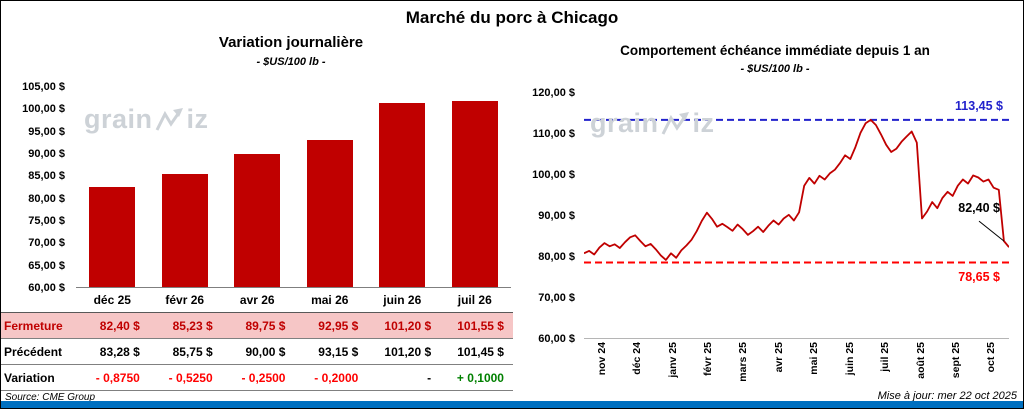 This screenshot has width=1024, height=409. I want to click on x-axis-label: août 25, so click(920, 360).